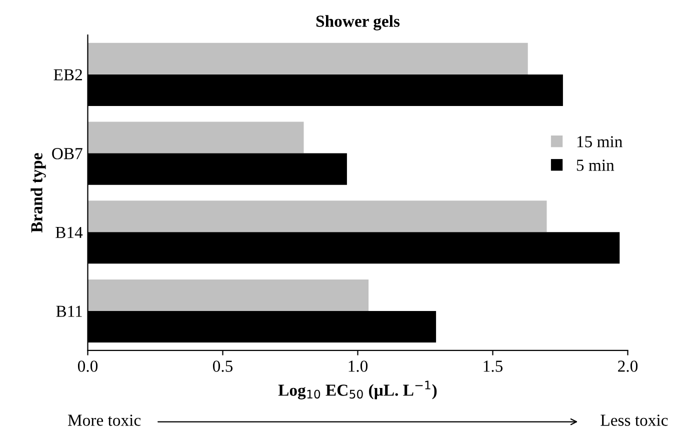  Describe the element at coordinates (222, 366) in the screenshot. I see `x-tick-label: 0.5` at that location.